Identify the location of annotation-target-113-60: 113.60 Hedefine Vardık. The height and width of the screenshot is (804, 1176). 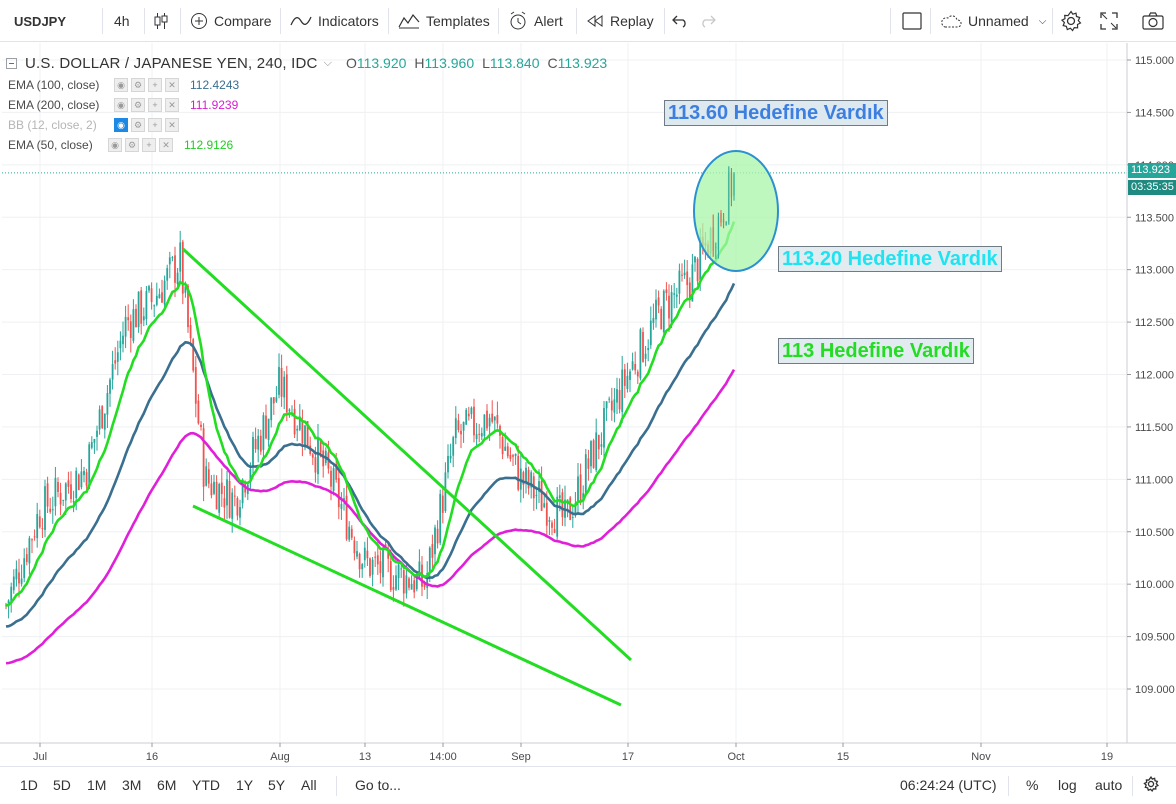
(776, 113).